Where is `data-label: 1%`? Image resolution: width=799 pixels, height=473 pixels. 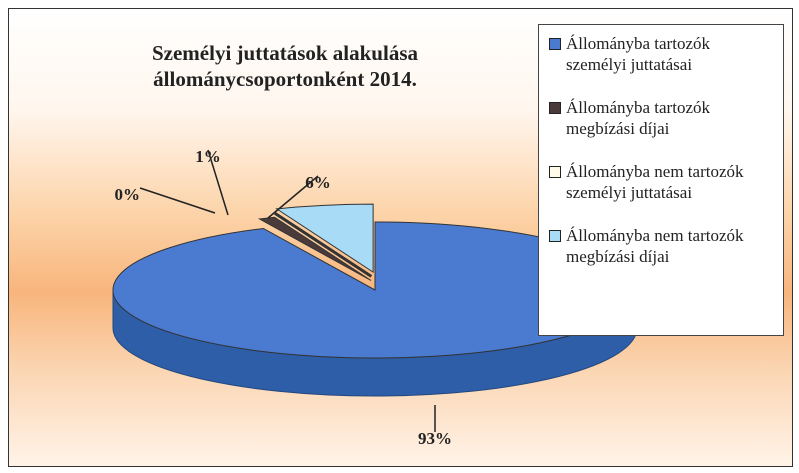 data-label: 1% is located at coordinates (208, 156).